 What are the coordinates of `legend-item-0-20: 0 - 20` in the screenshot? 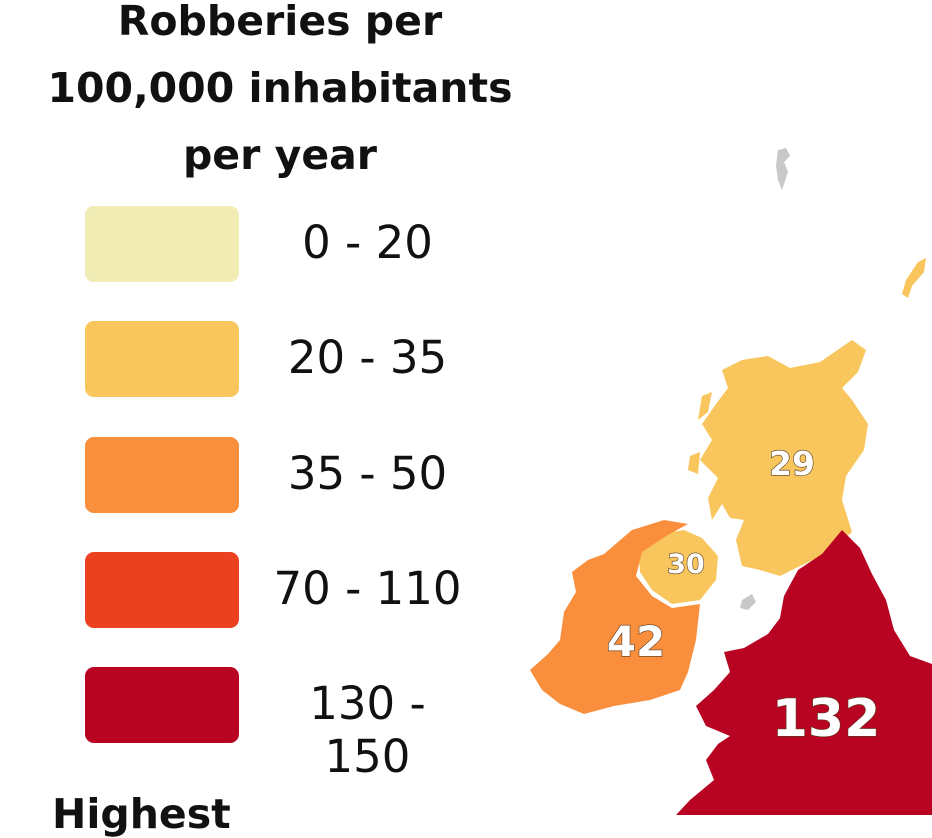 It's located at (285, 244).